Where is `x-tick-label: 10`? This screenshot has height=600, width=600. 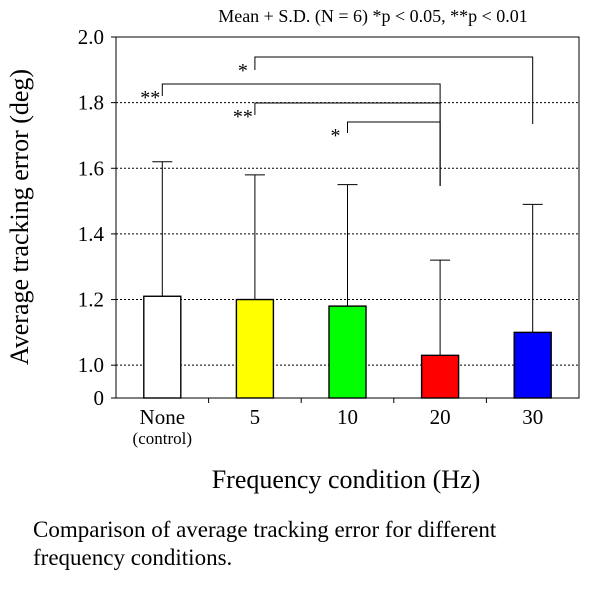
x-tick-label: 10 is located at coordinates (347, 417).